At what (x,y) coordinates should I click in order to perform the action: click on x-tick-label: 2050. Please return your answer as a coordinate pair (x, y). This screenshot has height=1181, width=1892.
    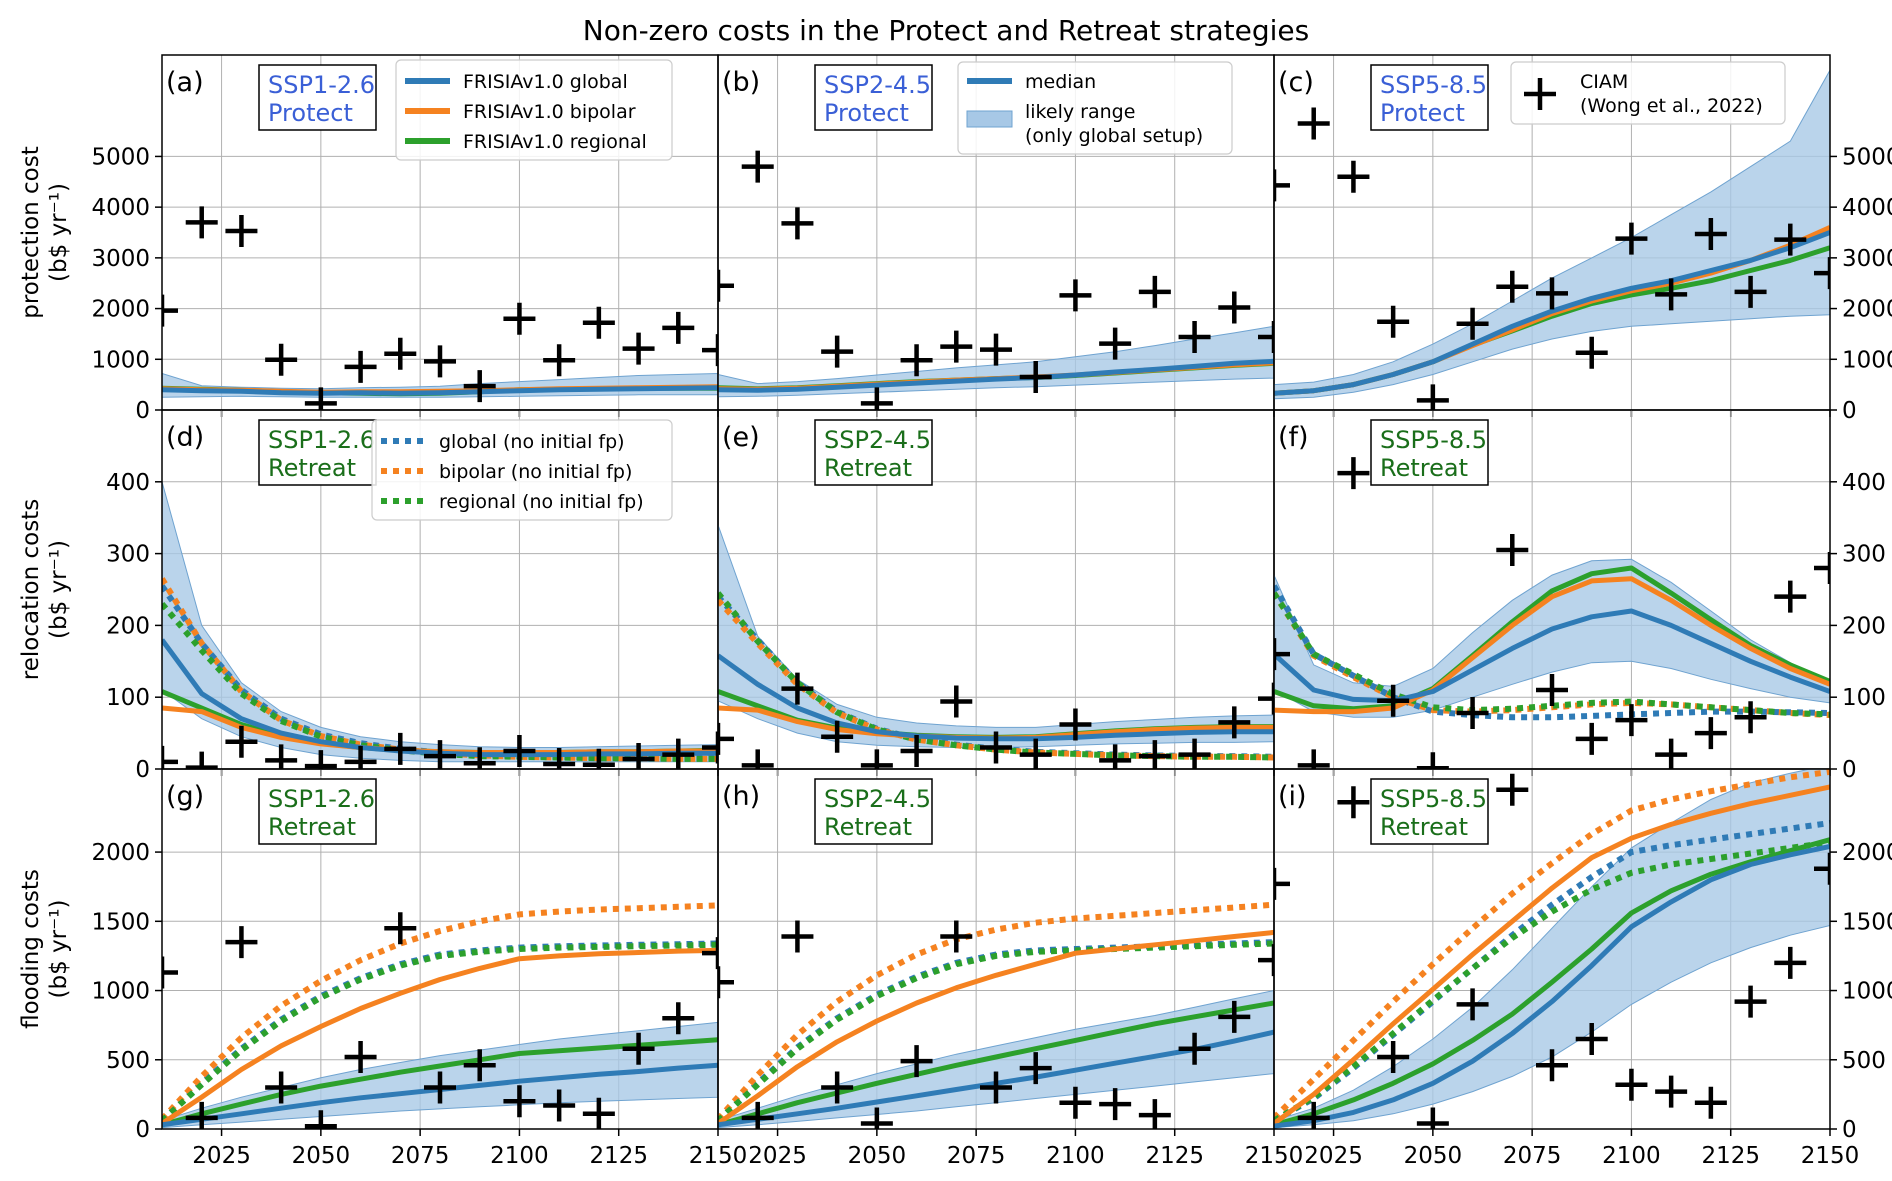
    Looking at the image, I should click on (877, 1156).